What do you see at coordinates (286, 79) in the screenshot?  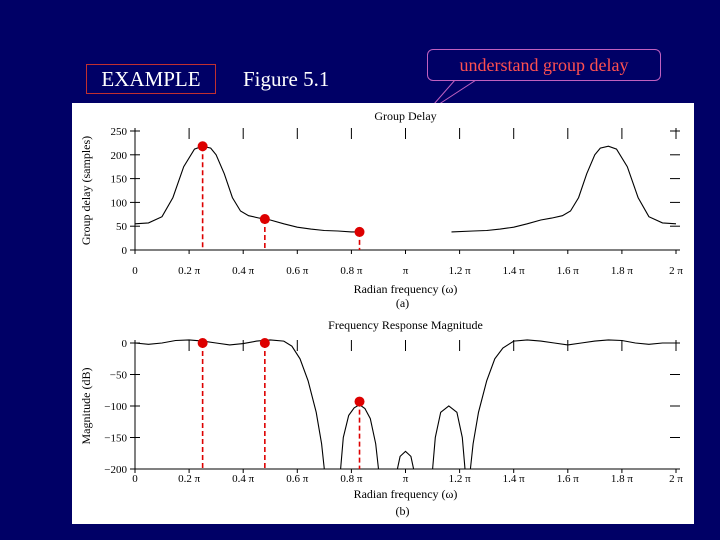 I see `figure-label: Figure 5.1` at bounding box center [286, 79].